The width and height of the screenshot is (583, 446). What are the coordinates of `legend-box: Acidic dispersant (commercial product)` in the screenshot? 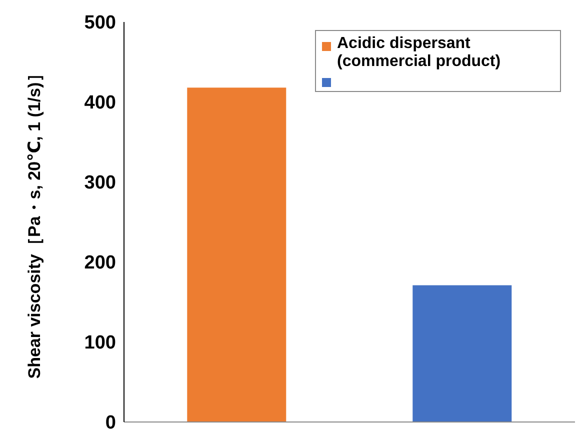 It's located at (438, 61).